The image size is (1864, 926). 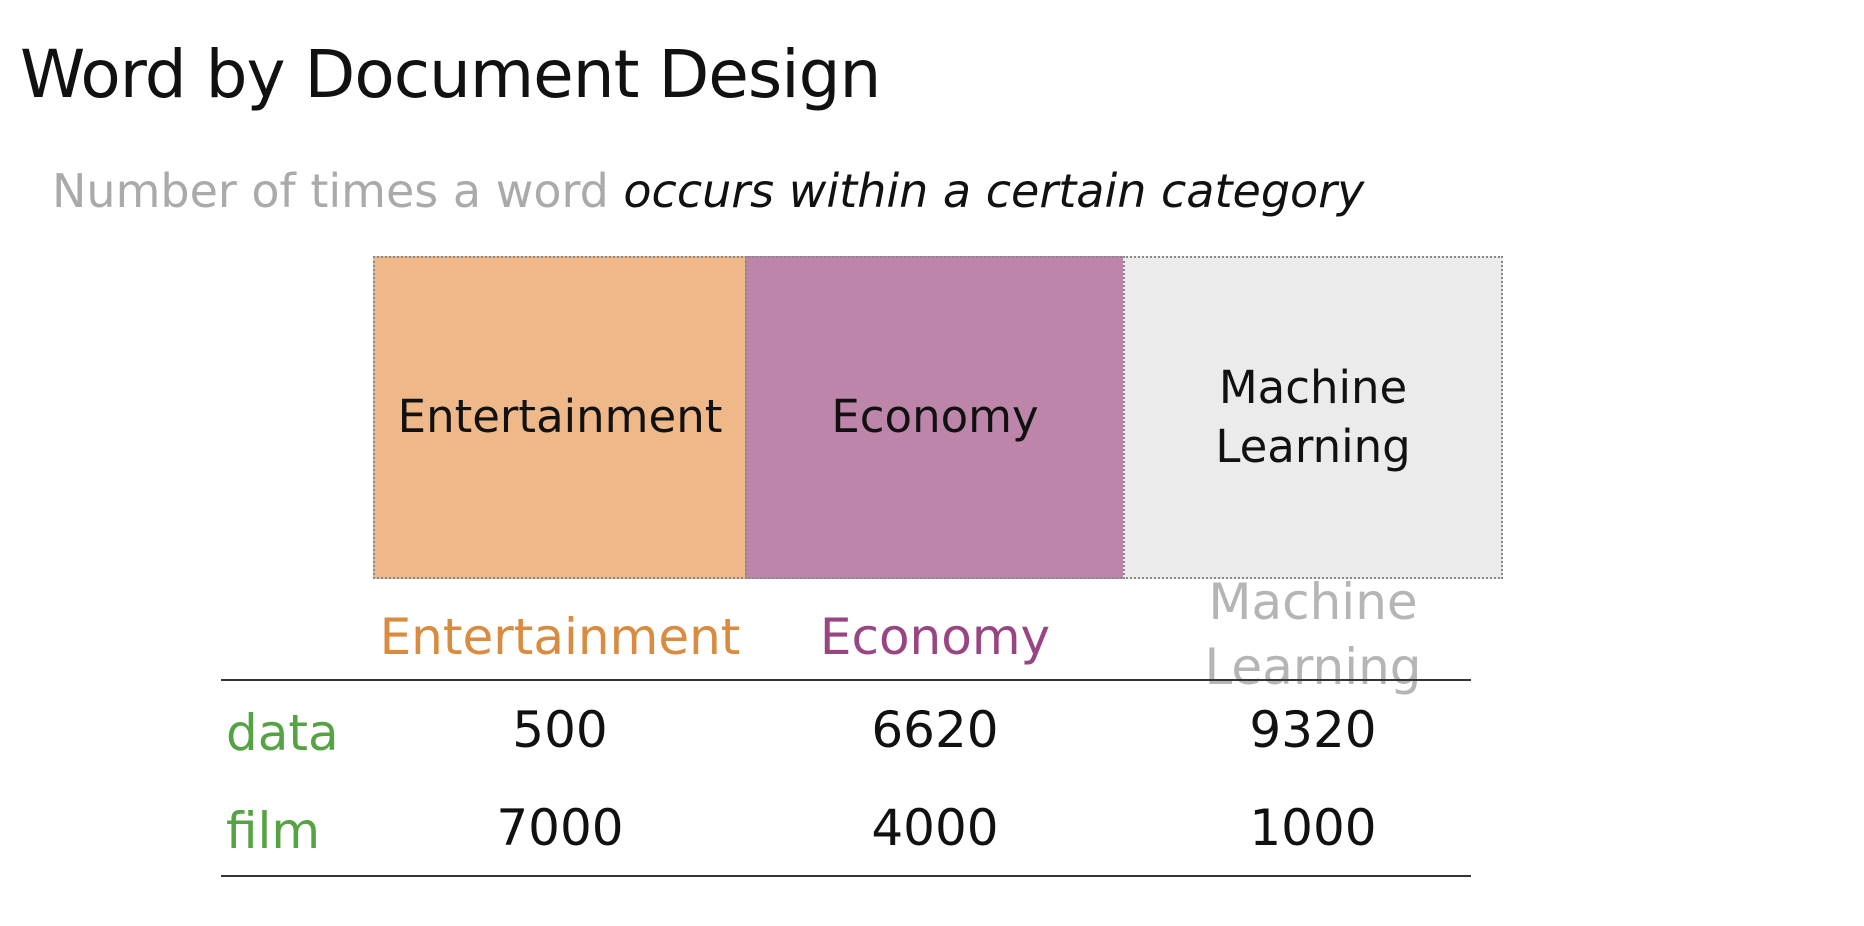 What do you see at coordinates (846, 876) in the screenshot?
I see `table-bottom-rule` at bounding box center [846, 876].